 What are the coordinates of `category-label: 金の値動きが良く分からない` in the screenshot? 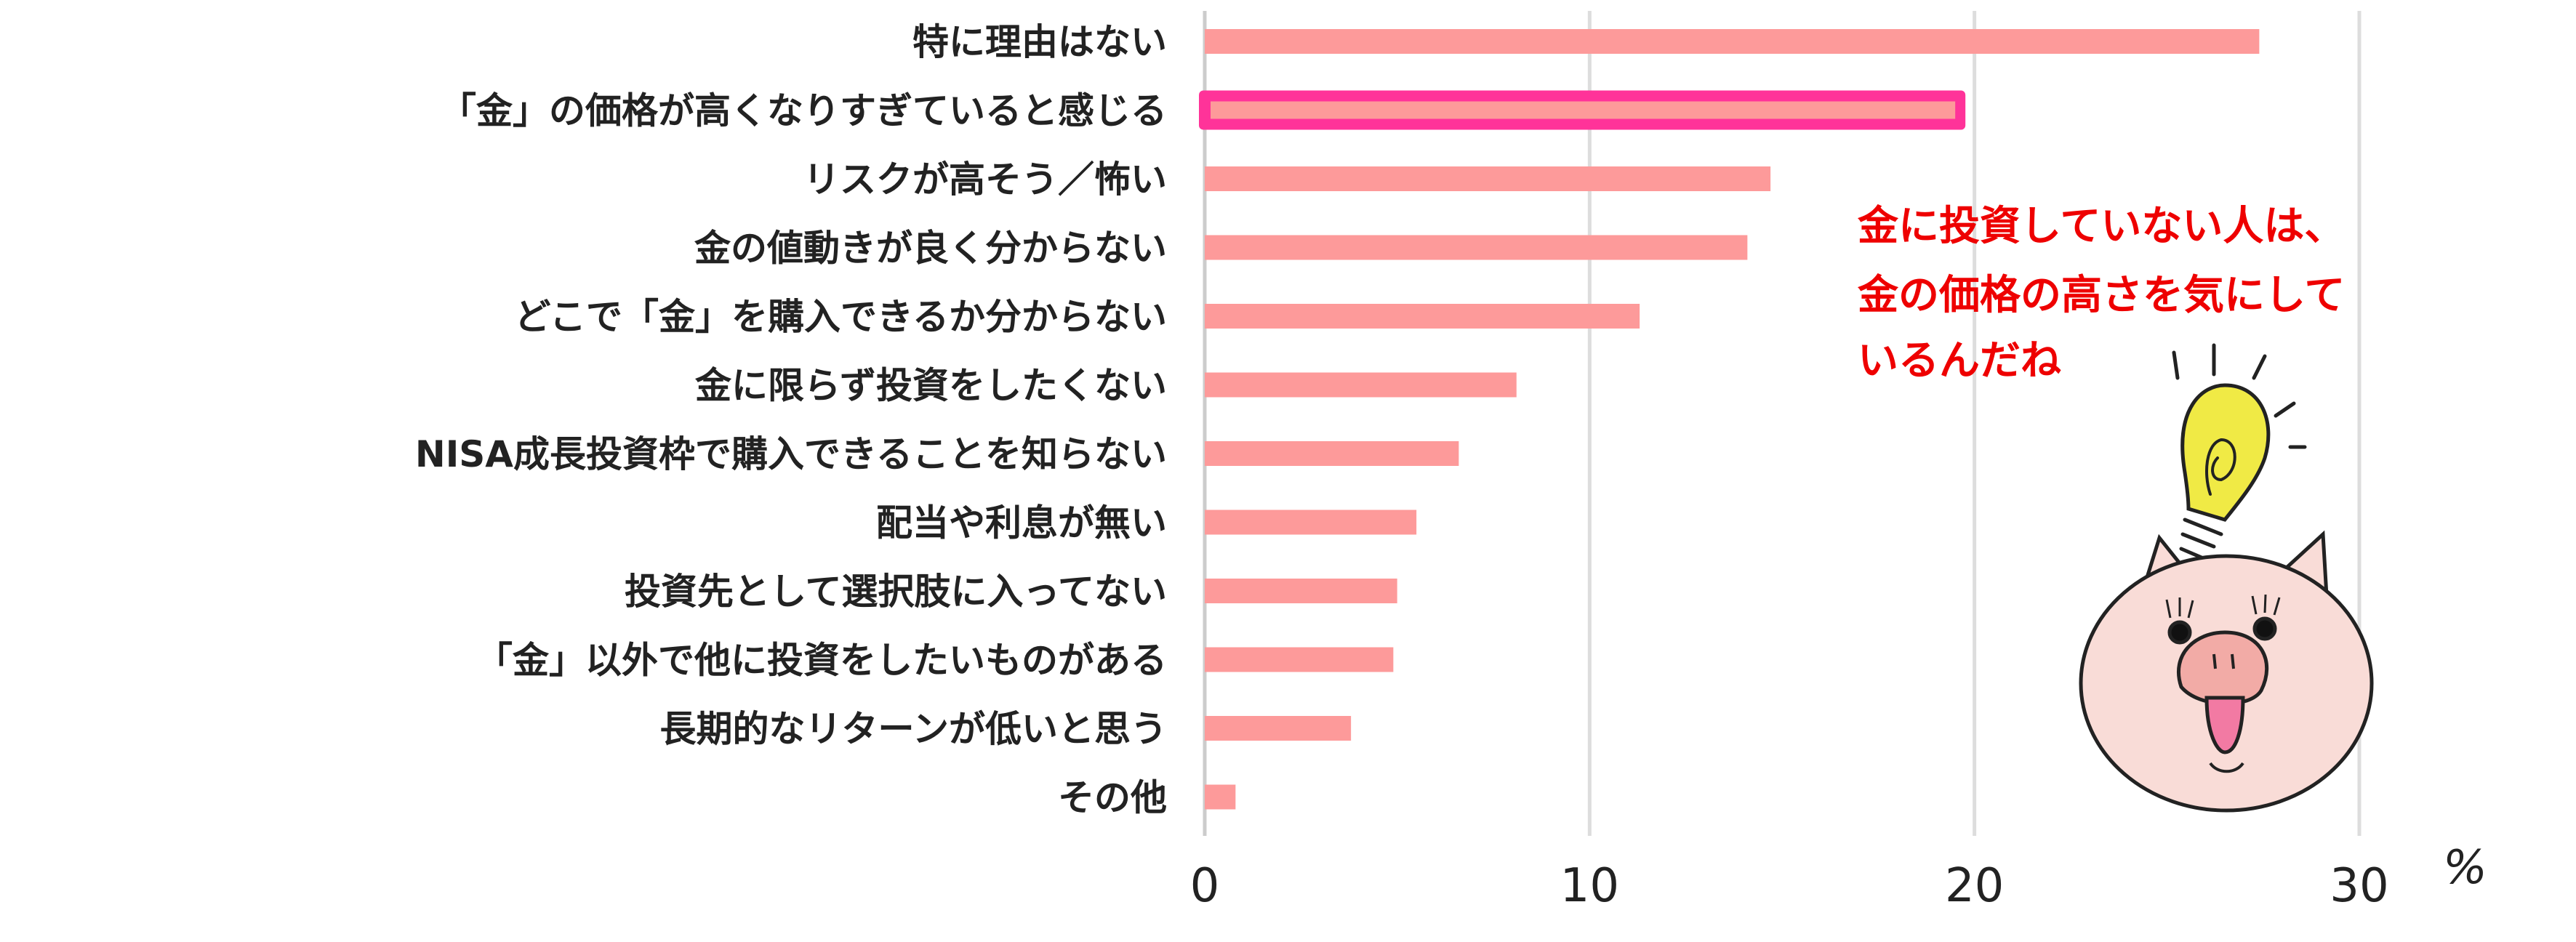 It's located at (930, 249).